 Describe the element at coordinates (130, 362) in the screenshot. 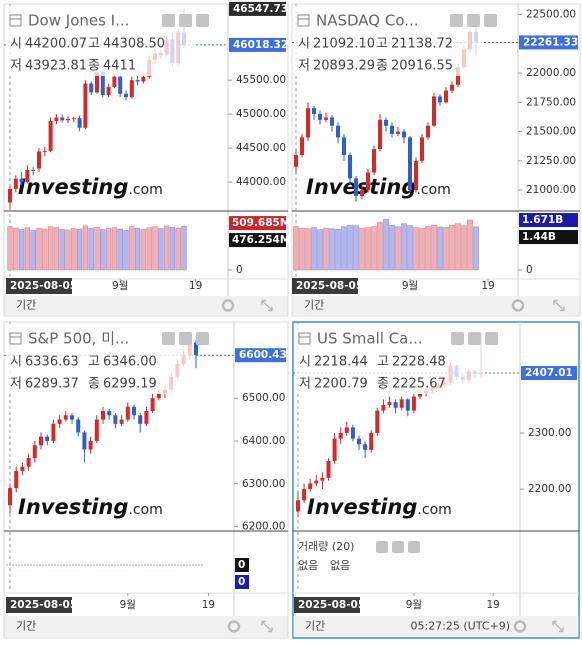

I see `ohlc-value: 6346.00` at that location.